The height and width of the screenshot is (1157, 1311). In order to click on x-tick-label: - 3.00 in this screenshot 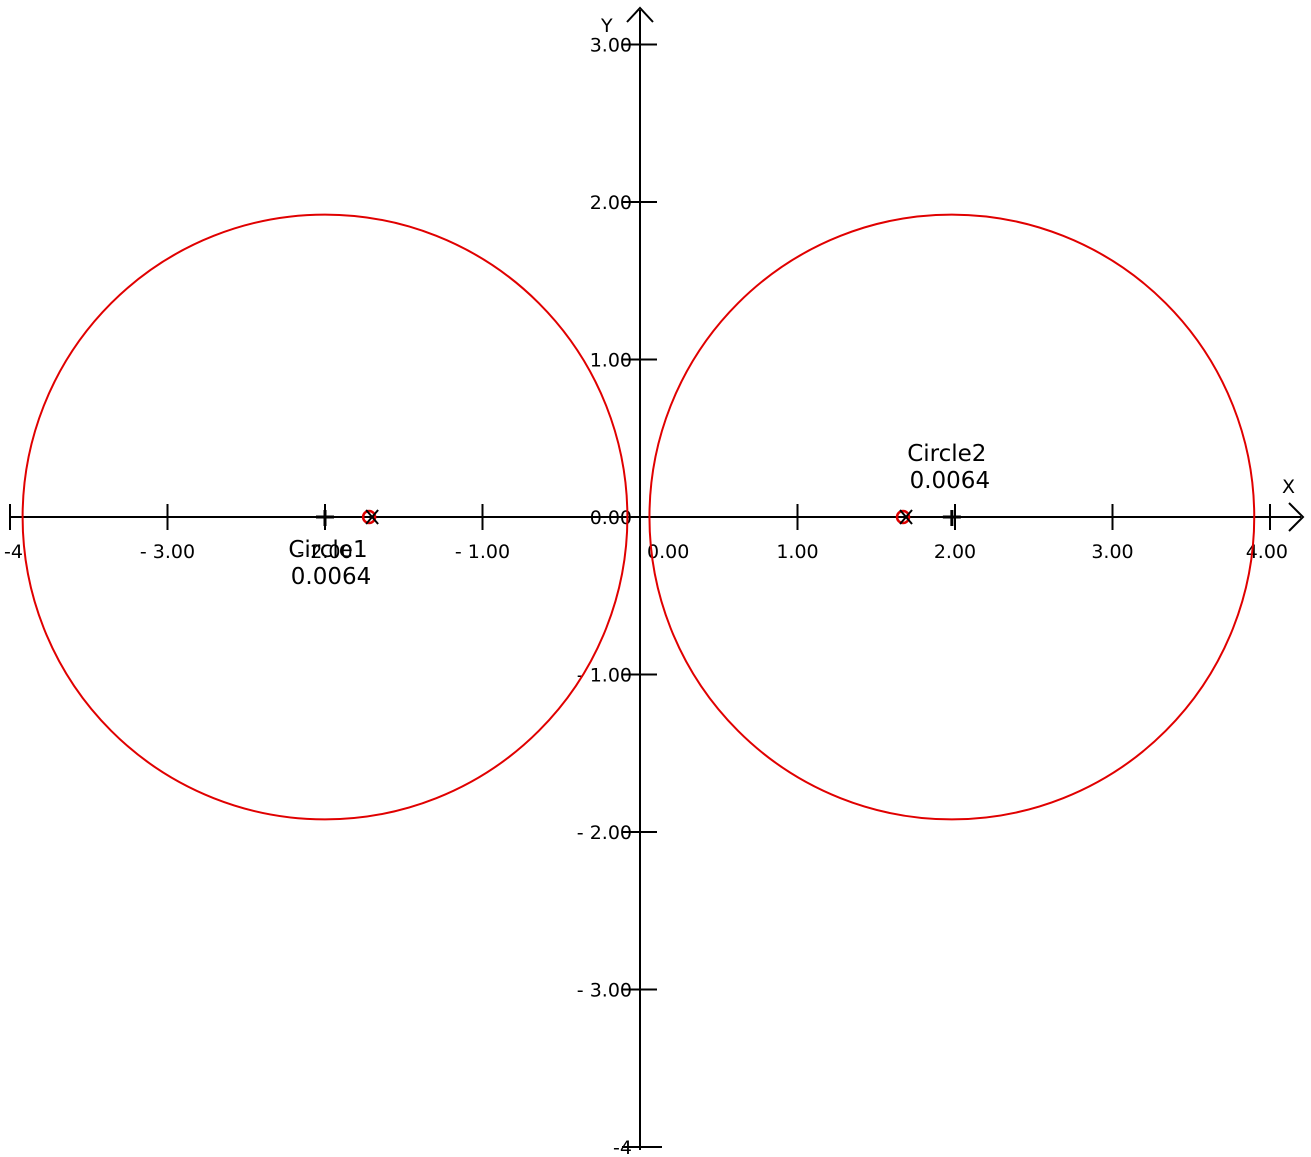, I will do `click(167, 552)`.